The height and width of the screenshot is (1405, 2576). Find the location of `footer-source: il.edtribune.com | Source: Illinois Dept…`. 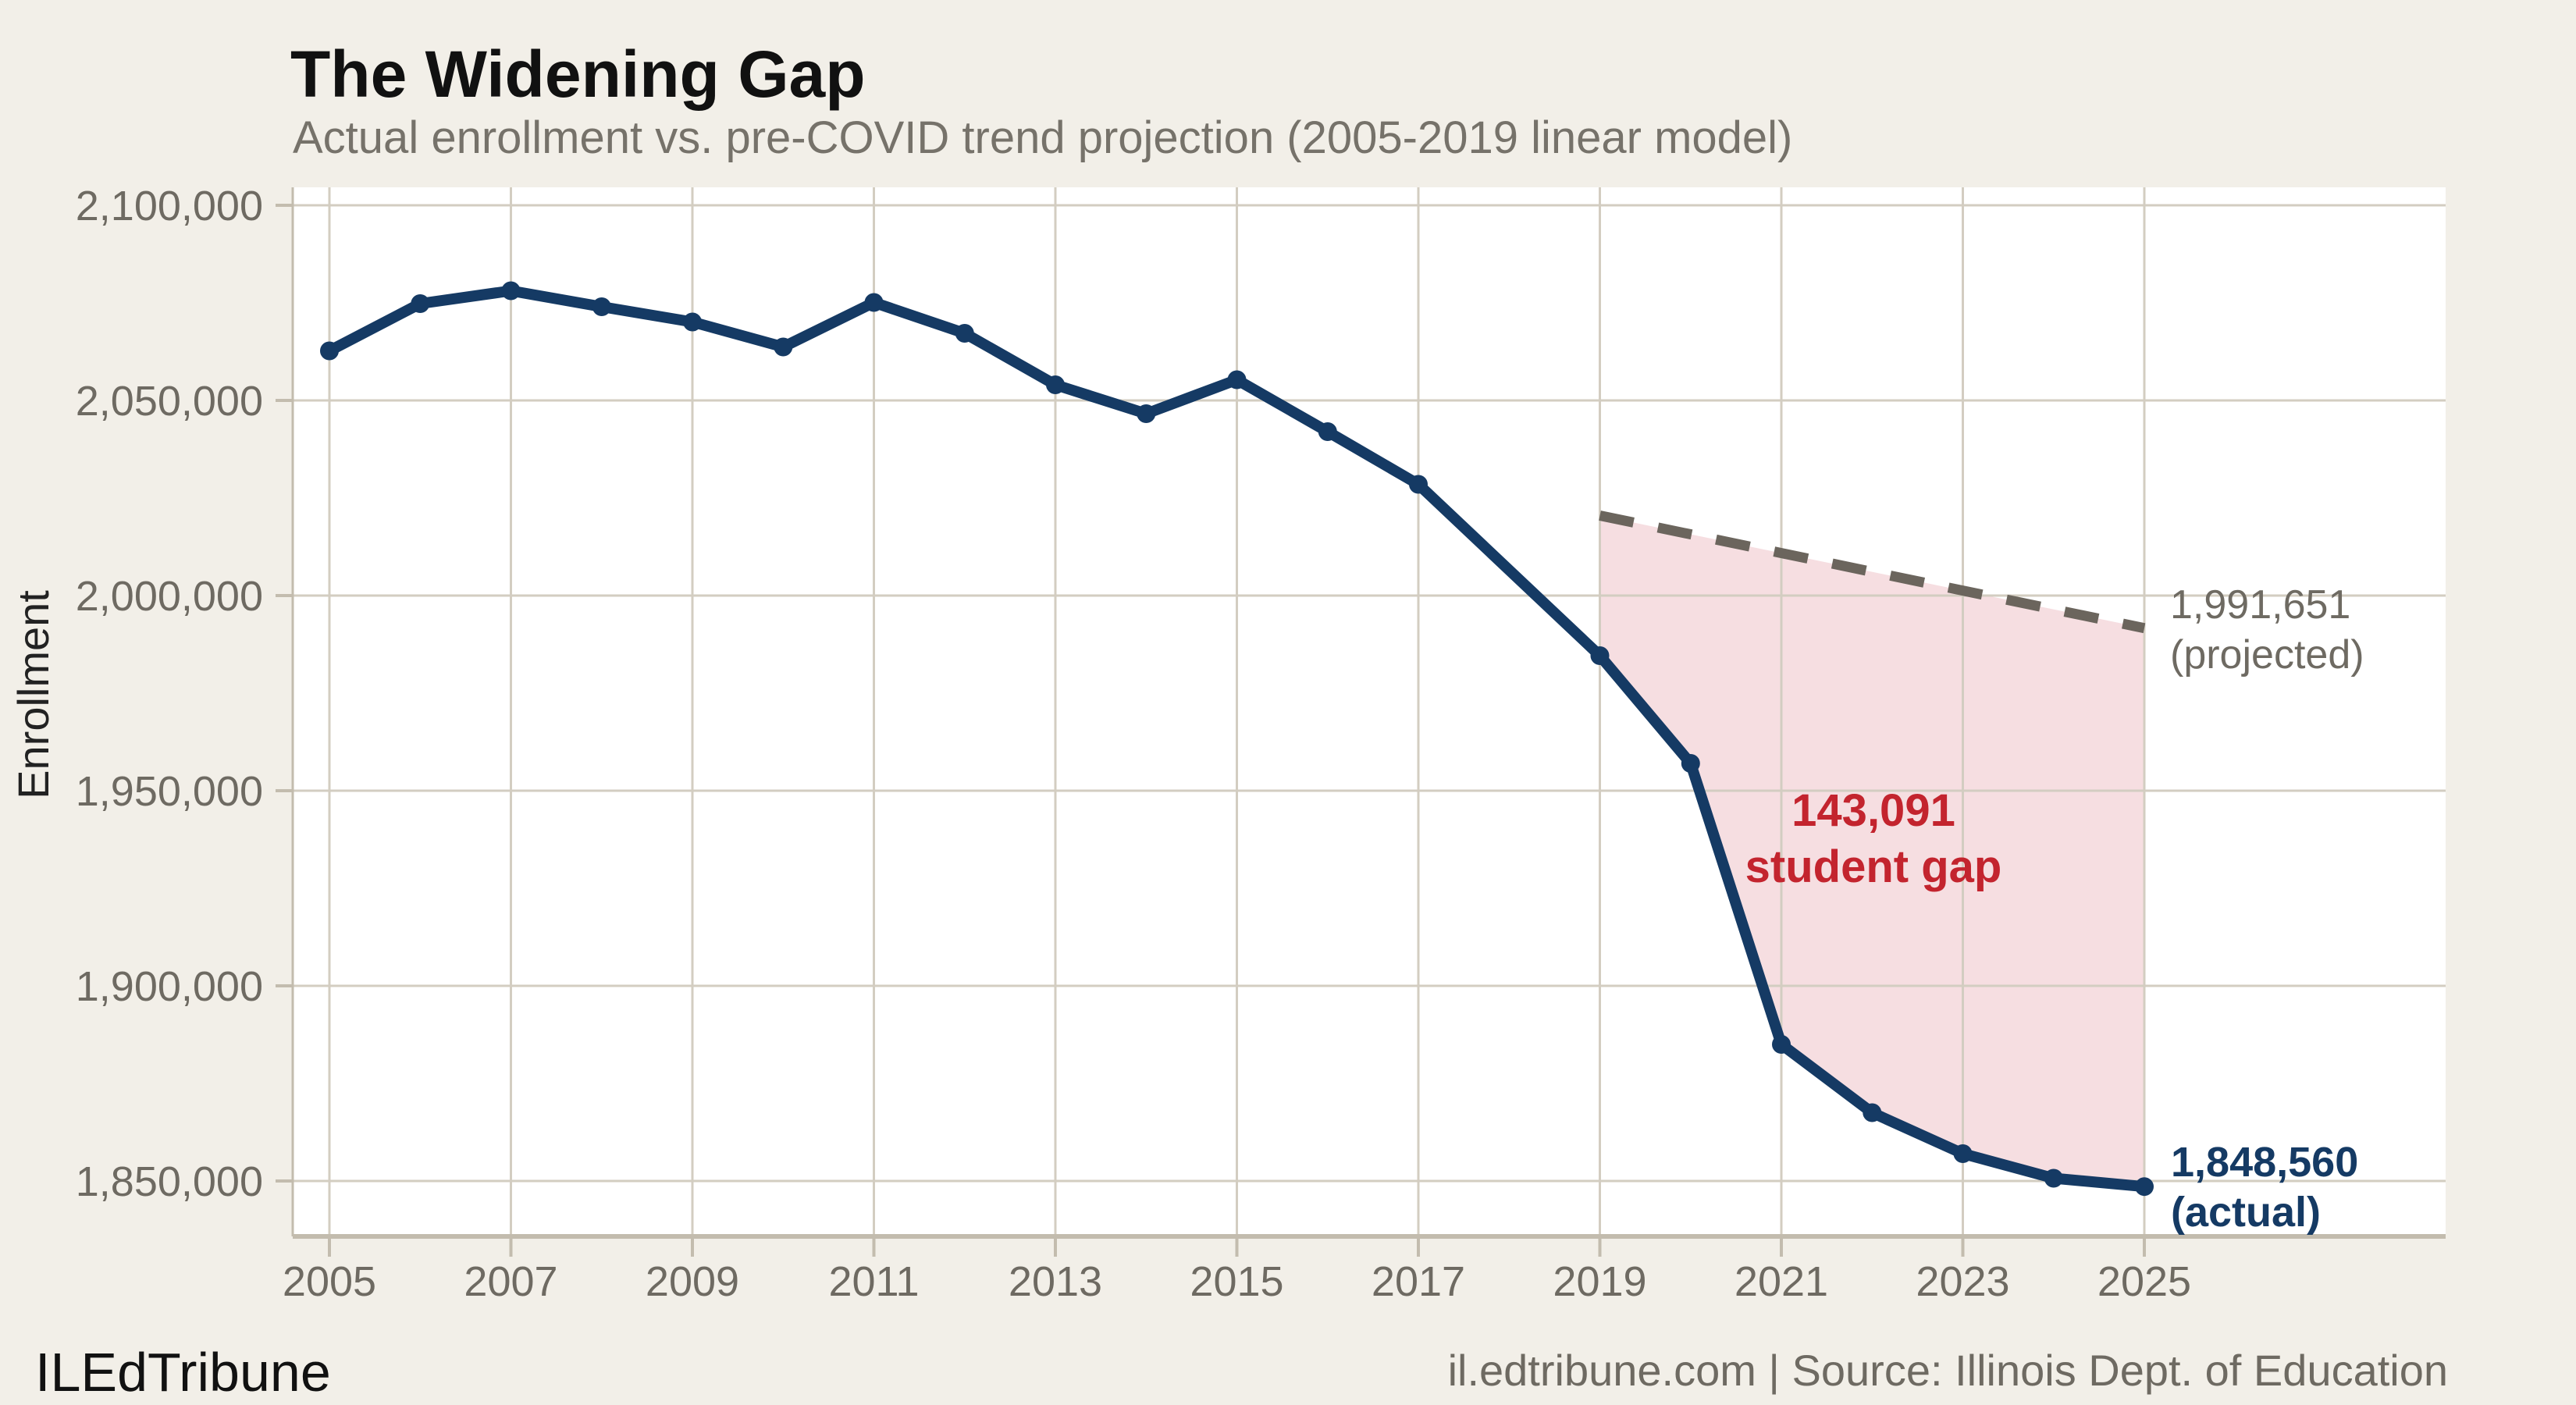

footer-source: il.edtribune.com | Source: Illinois Dept… is located at coordinates (1948, 1370).